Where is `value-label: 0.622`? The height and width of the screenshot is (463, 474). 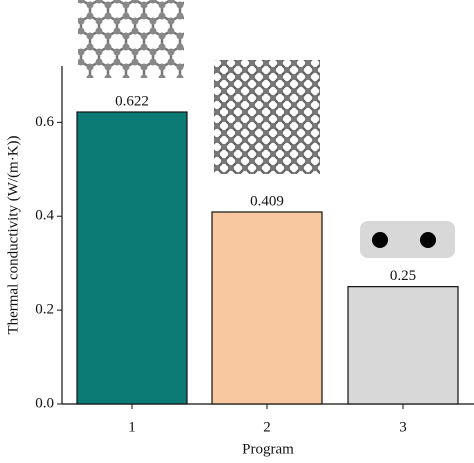
value-label: 0.622 is located at coordinates (132, 101).